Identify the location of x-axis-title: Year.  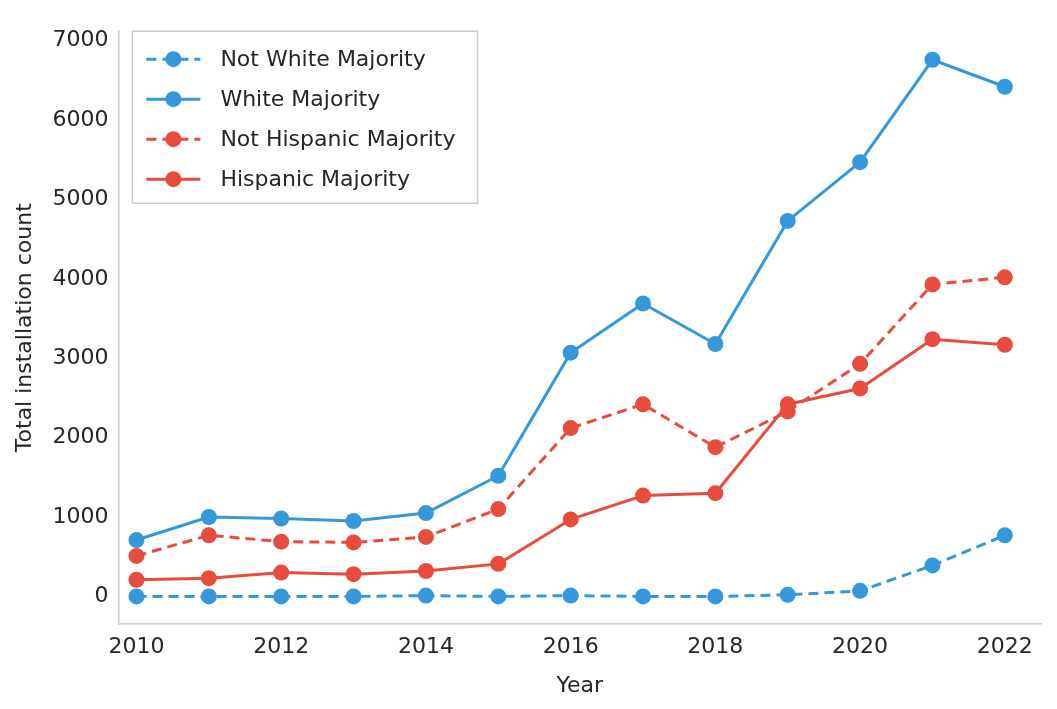
(579, 684).